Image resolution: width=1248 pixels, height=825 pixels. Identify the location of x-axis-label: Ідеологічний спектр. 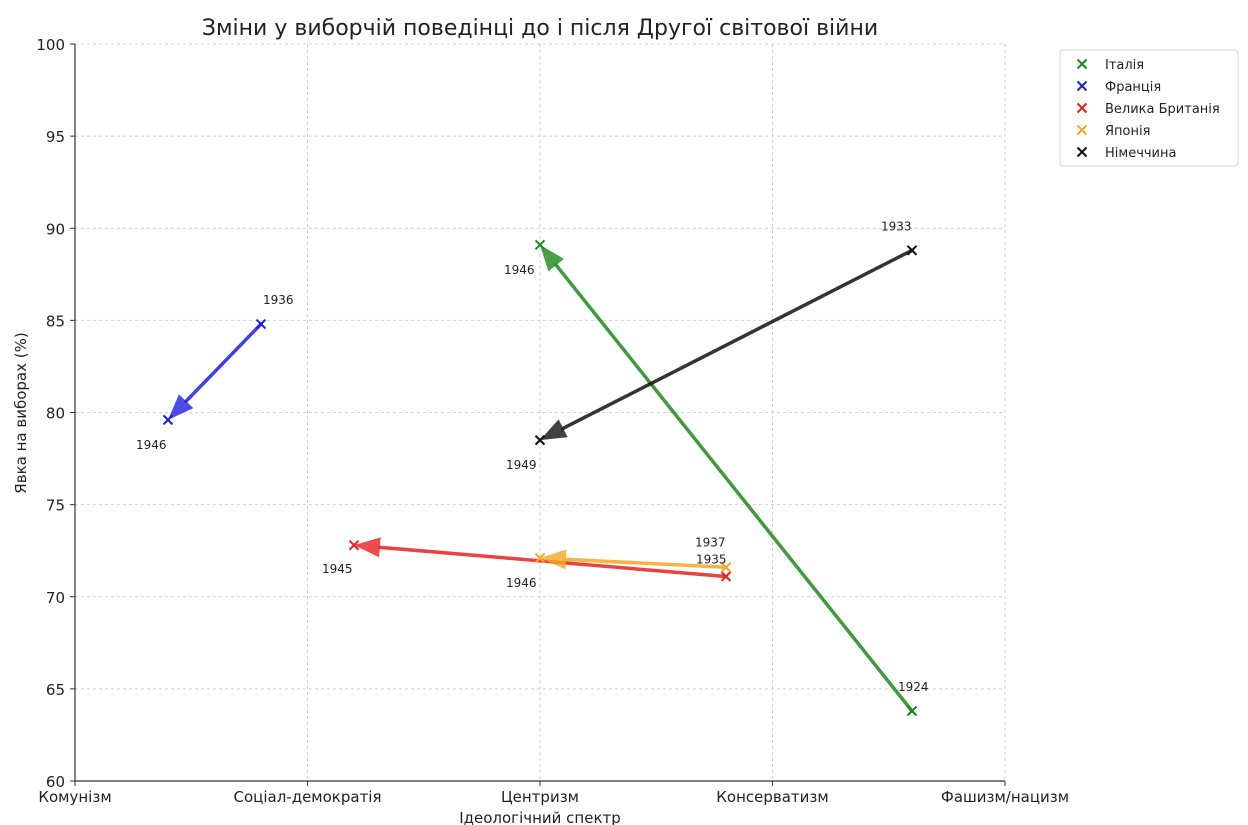
(540, 817).